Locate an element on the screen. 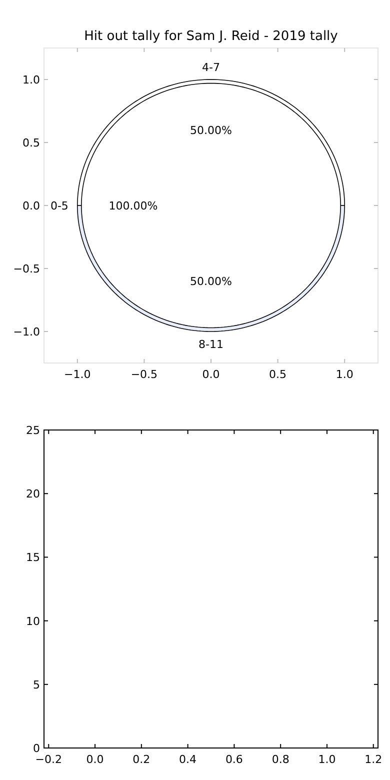 The height and width of the screenshot is (780, 390). x-tick-label: 0.6 is located at coordinates (234, 759).